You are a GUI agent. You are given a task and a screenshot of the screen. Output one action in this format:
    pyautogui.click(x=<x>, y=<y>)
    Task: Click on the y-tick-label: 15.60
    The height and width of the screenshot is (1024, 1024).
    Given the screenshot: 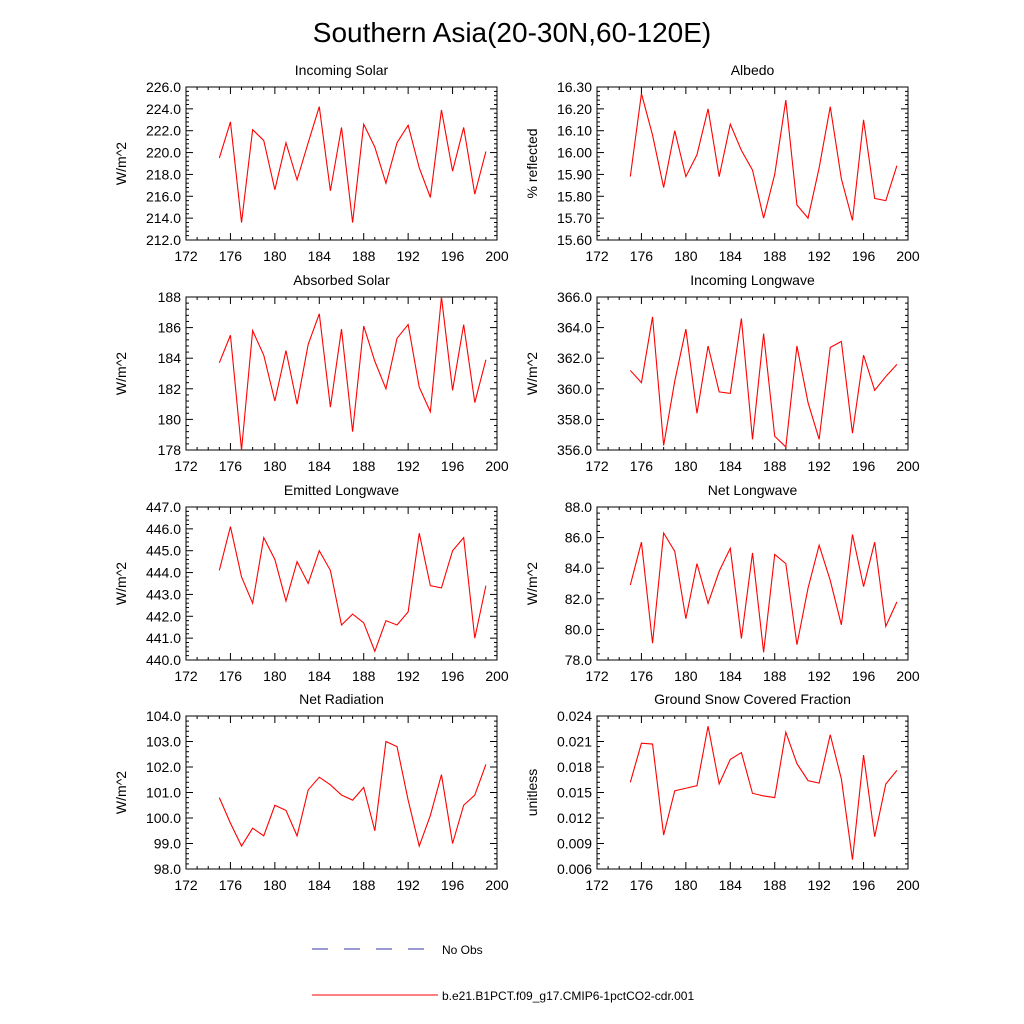 What is the action you would take?
    pyautogui.click(x=574, y=240)
    